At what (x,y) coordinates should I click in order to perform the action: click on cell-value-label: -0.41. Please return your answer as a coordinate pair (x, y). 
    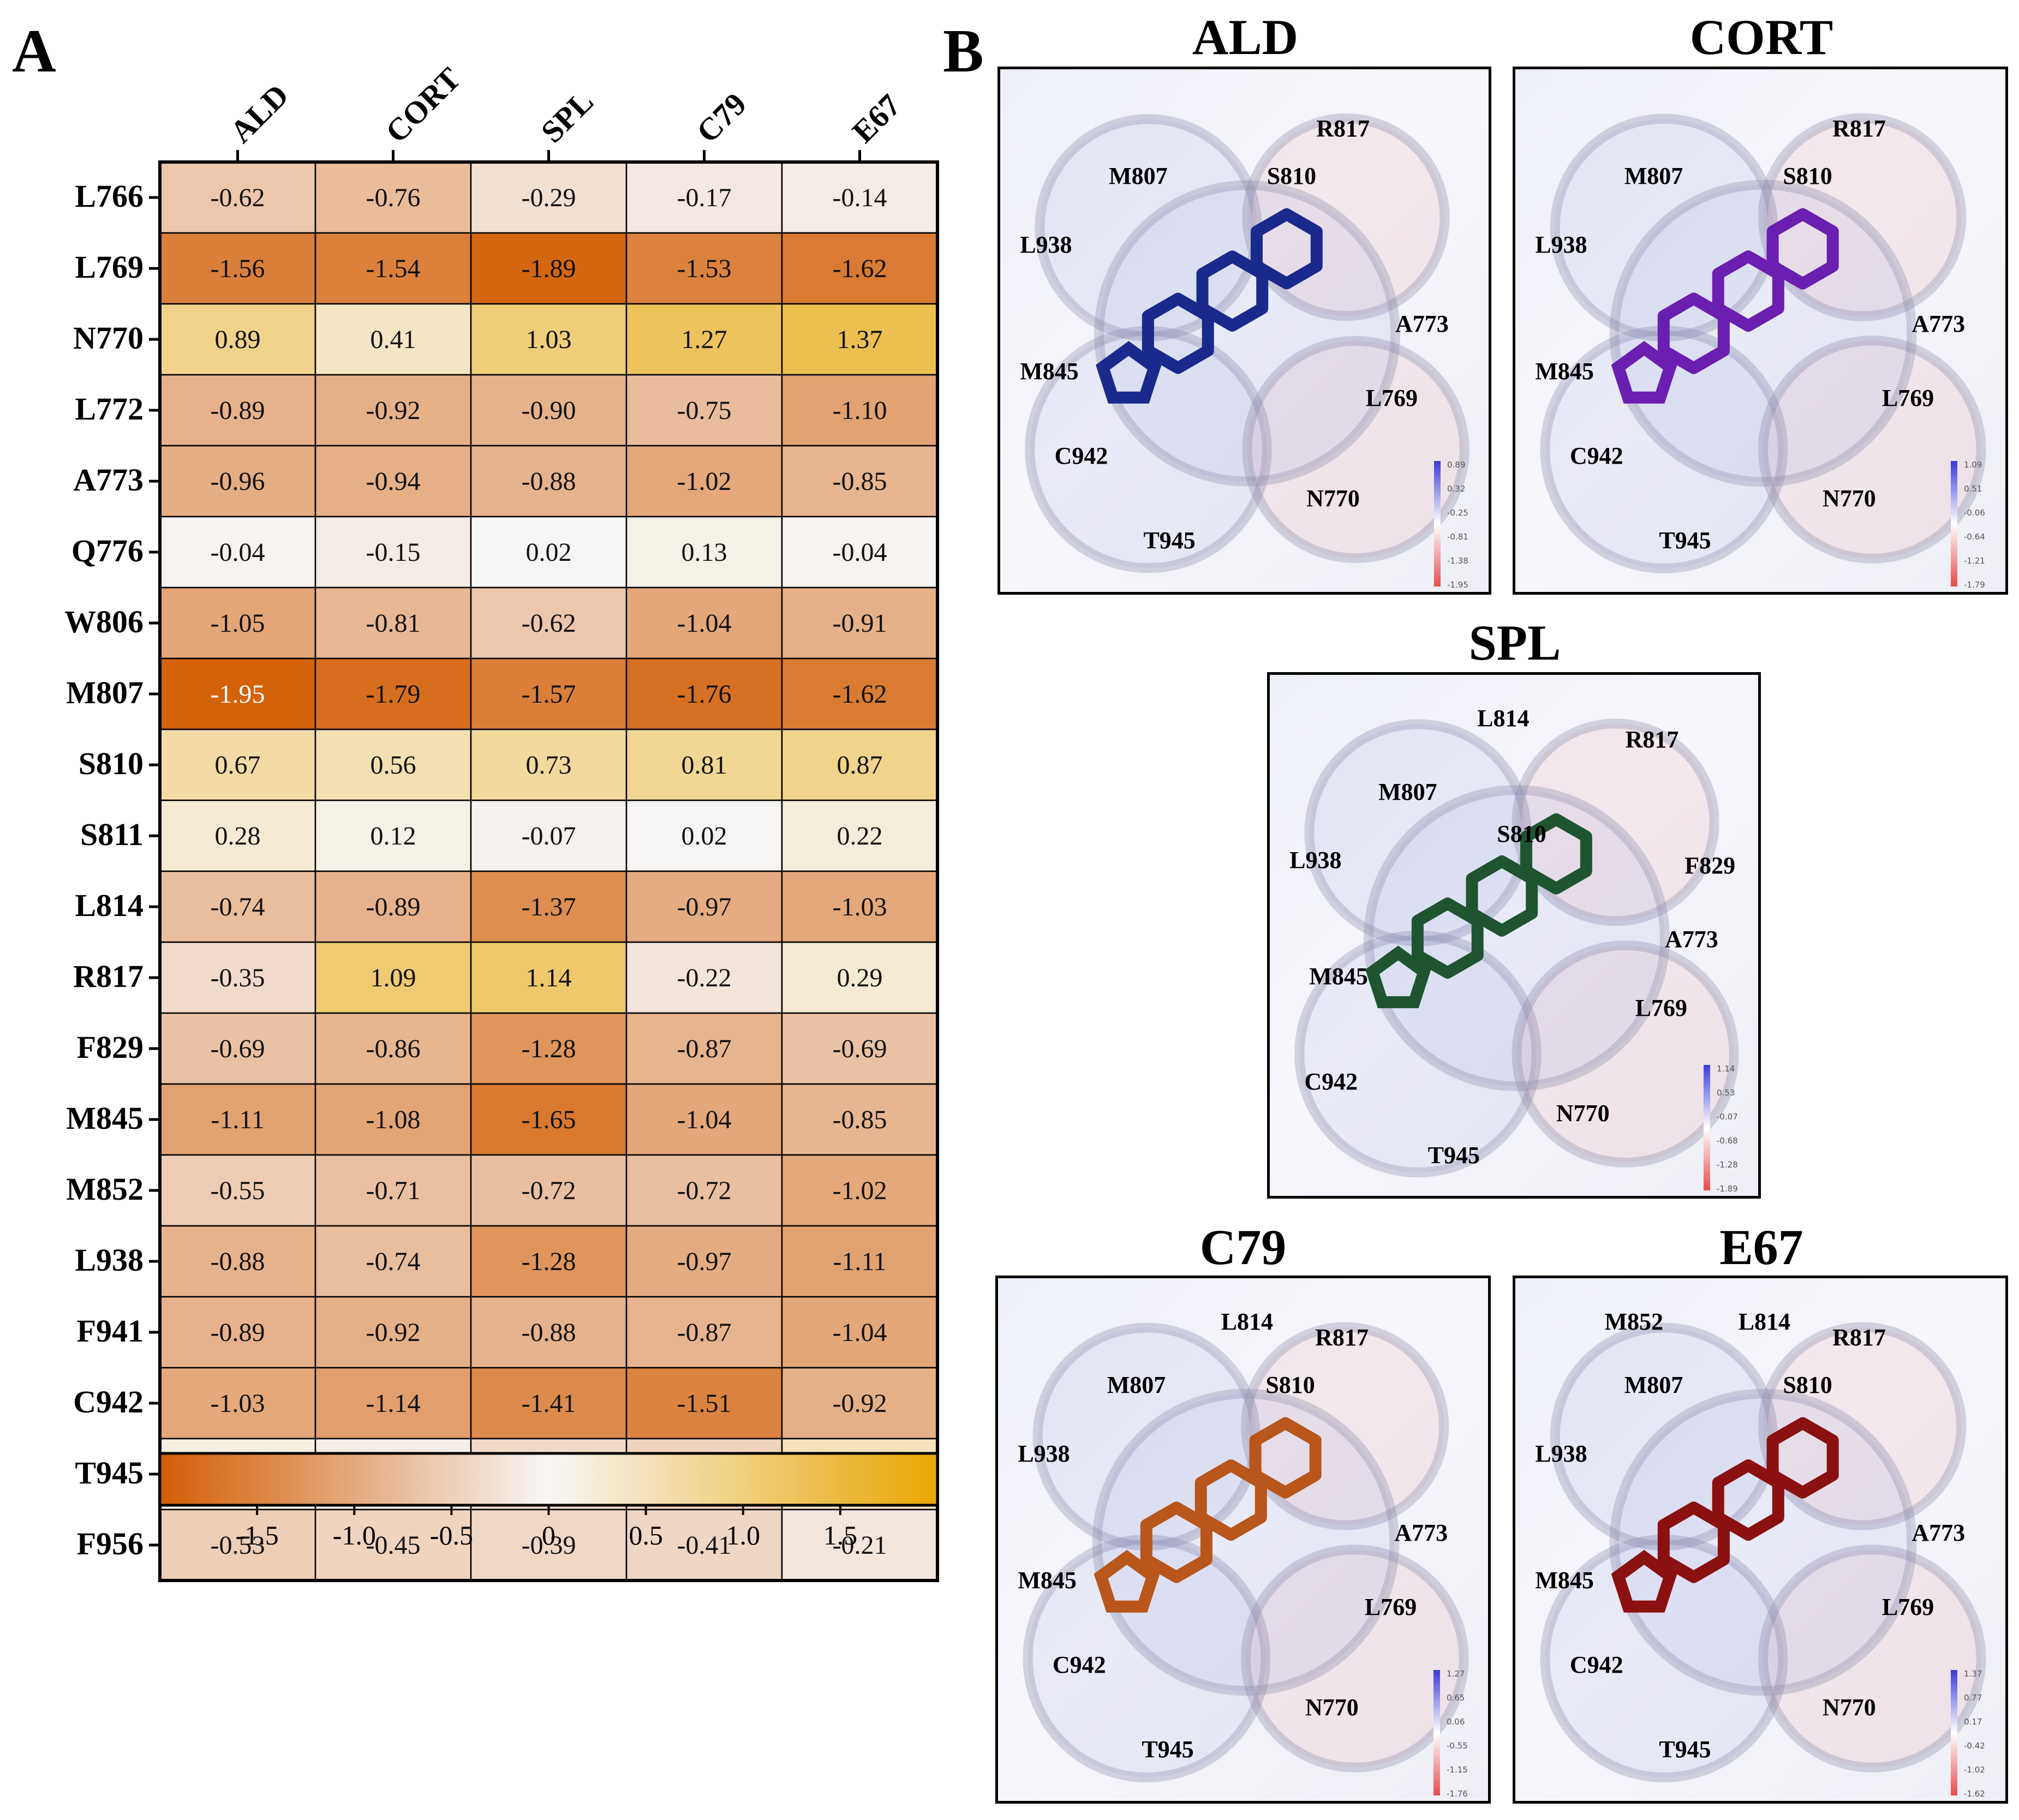
    Looking at the image, I should click on (704, 1545).